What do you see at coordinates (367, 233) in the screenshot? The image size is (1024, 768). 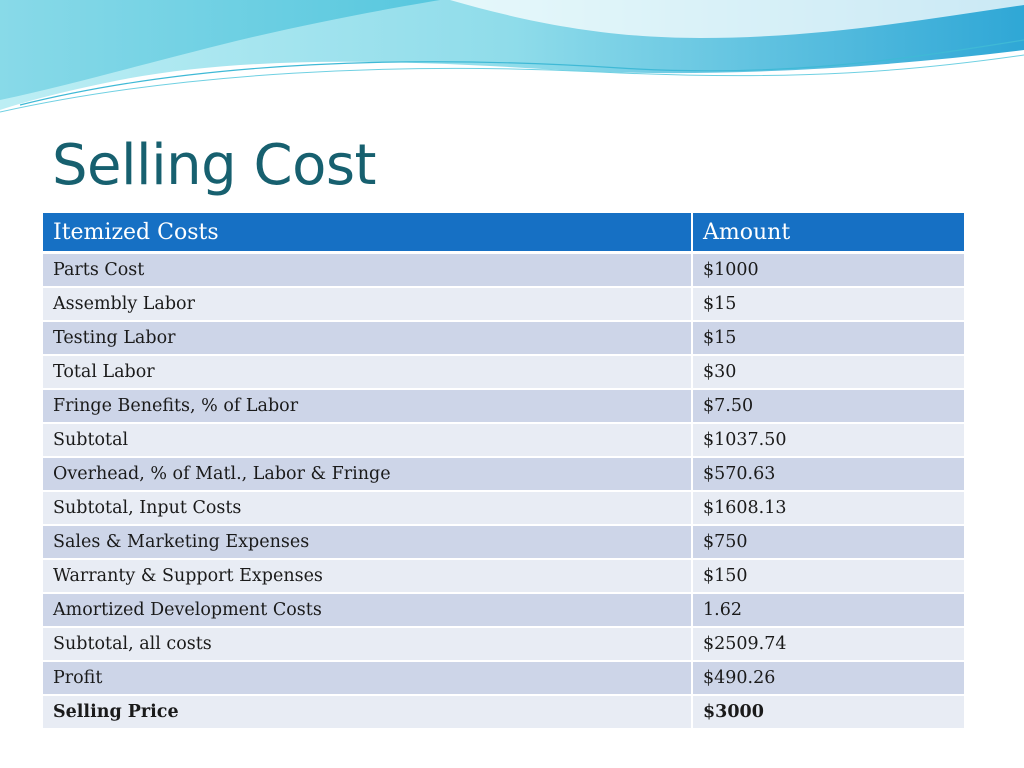 I see `column-header-item: Itemized Costs` at bounding box center [367, 233].